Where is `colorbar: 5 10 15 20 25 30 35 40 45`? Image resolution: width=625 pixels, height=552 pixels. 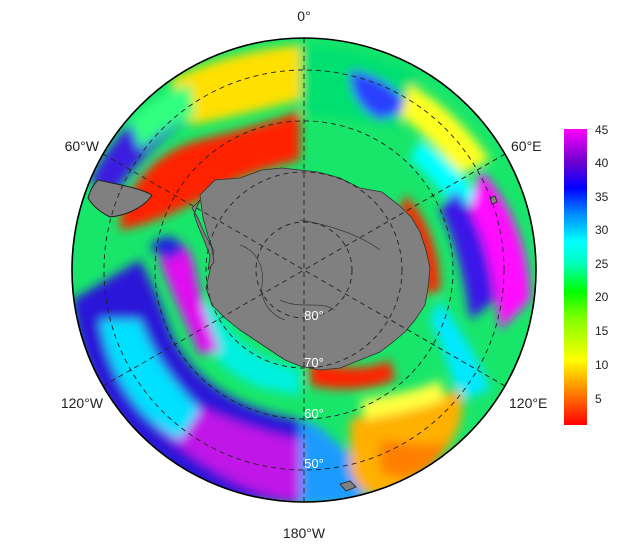
colorbar: 5 10 15 20 25 30 35 40 45 is located at coordinates (586, 274).